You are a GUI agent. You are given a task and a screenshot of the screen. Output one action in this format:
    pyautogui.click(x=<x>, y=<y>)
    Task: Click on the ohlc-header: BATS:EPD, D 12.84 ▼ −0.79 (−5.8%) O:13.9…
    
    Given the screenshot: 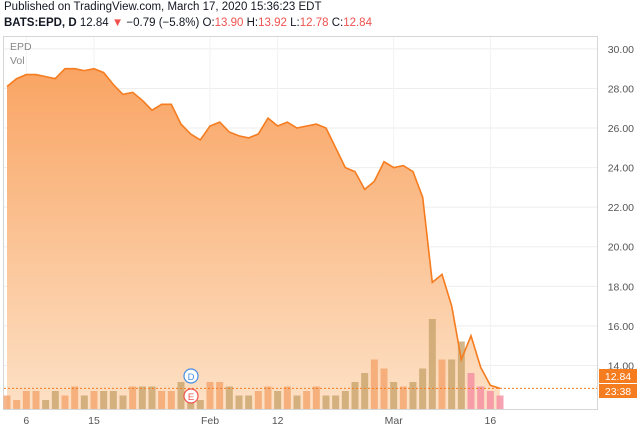 What is the action you would take?
    pyautogui.click(x=188, y=23)
    